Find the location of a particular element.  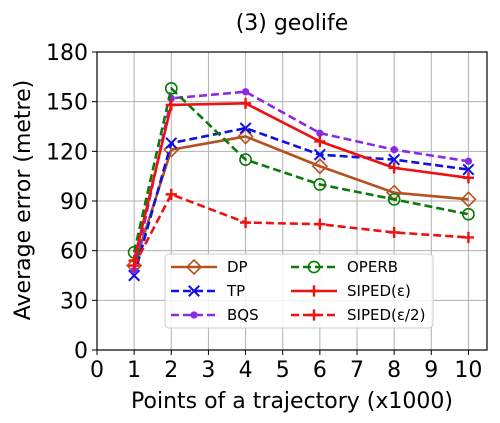

x-tick-label: 9 is located at coordinates (431, 370).